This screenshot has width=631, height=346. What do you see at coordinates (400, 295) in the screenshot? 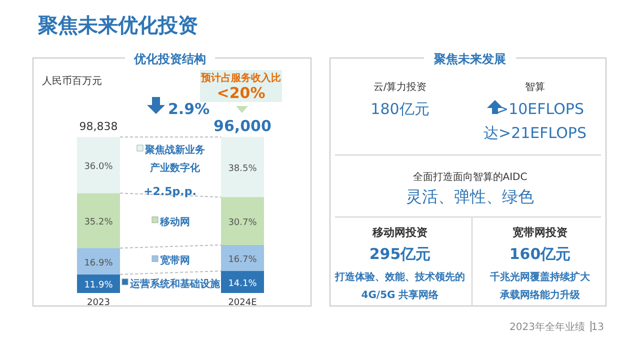
I see `text: 4G/5G 共享网络` at bounding box center [400, 295].